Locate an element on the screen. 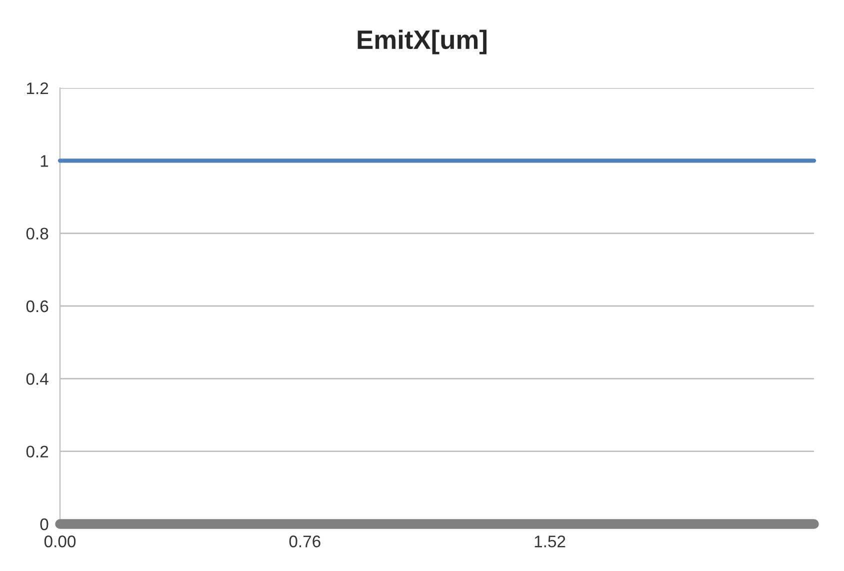 The width and height of the screenshot is (844, 571). y-tick-label: 0.6 is located at coordinates (37, 306).